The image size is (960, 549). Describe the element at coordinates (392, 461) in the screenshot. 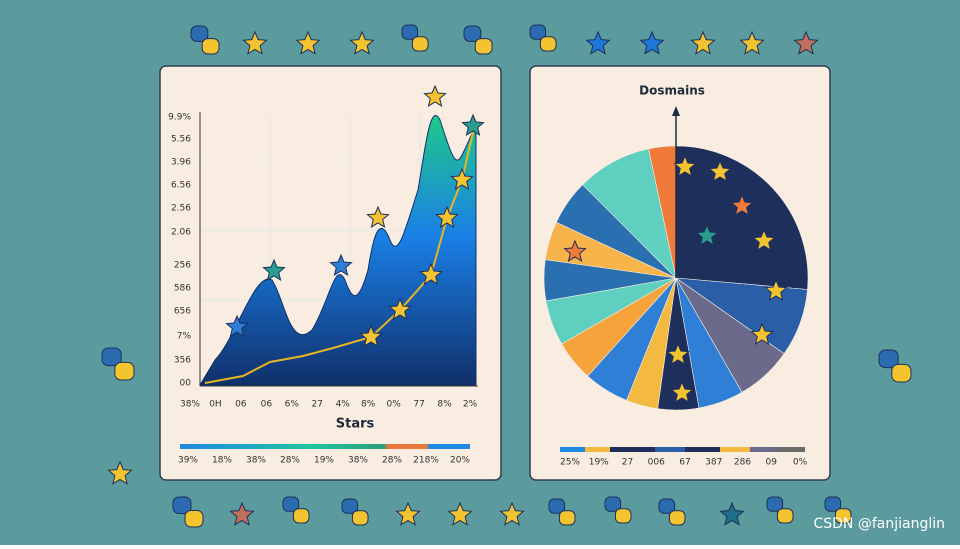

I see `legend-label: 28%` at that location.